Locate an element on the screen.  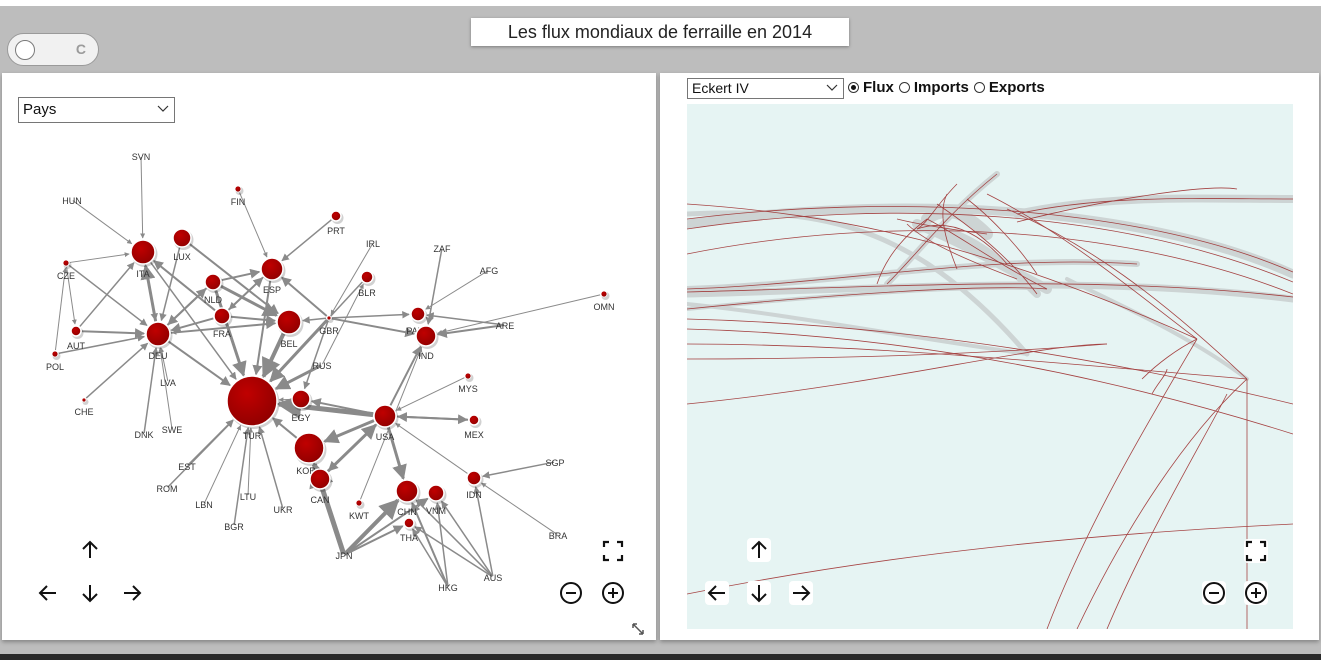
graph-node-IDN: IDN is located at coordinates (475, 485).